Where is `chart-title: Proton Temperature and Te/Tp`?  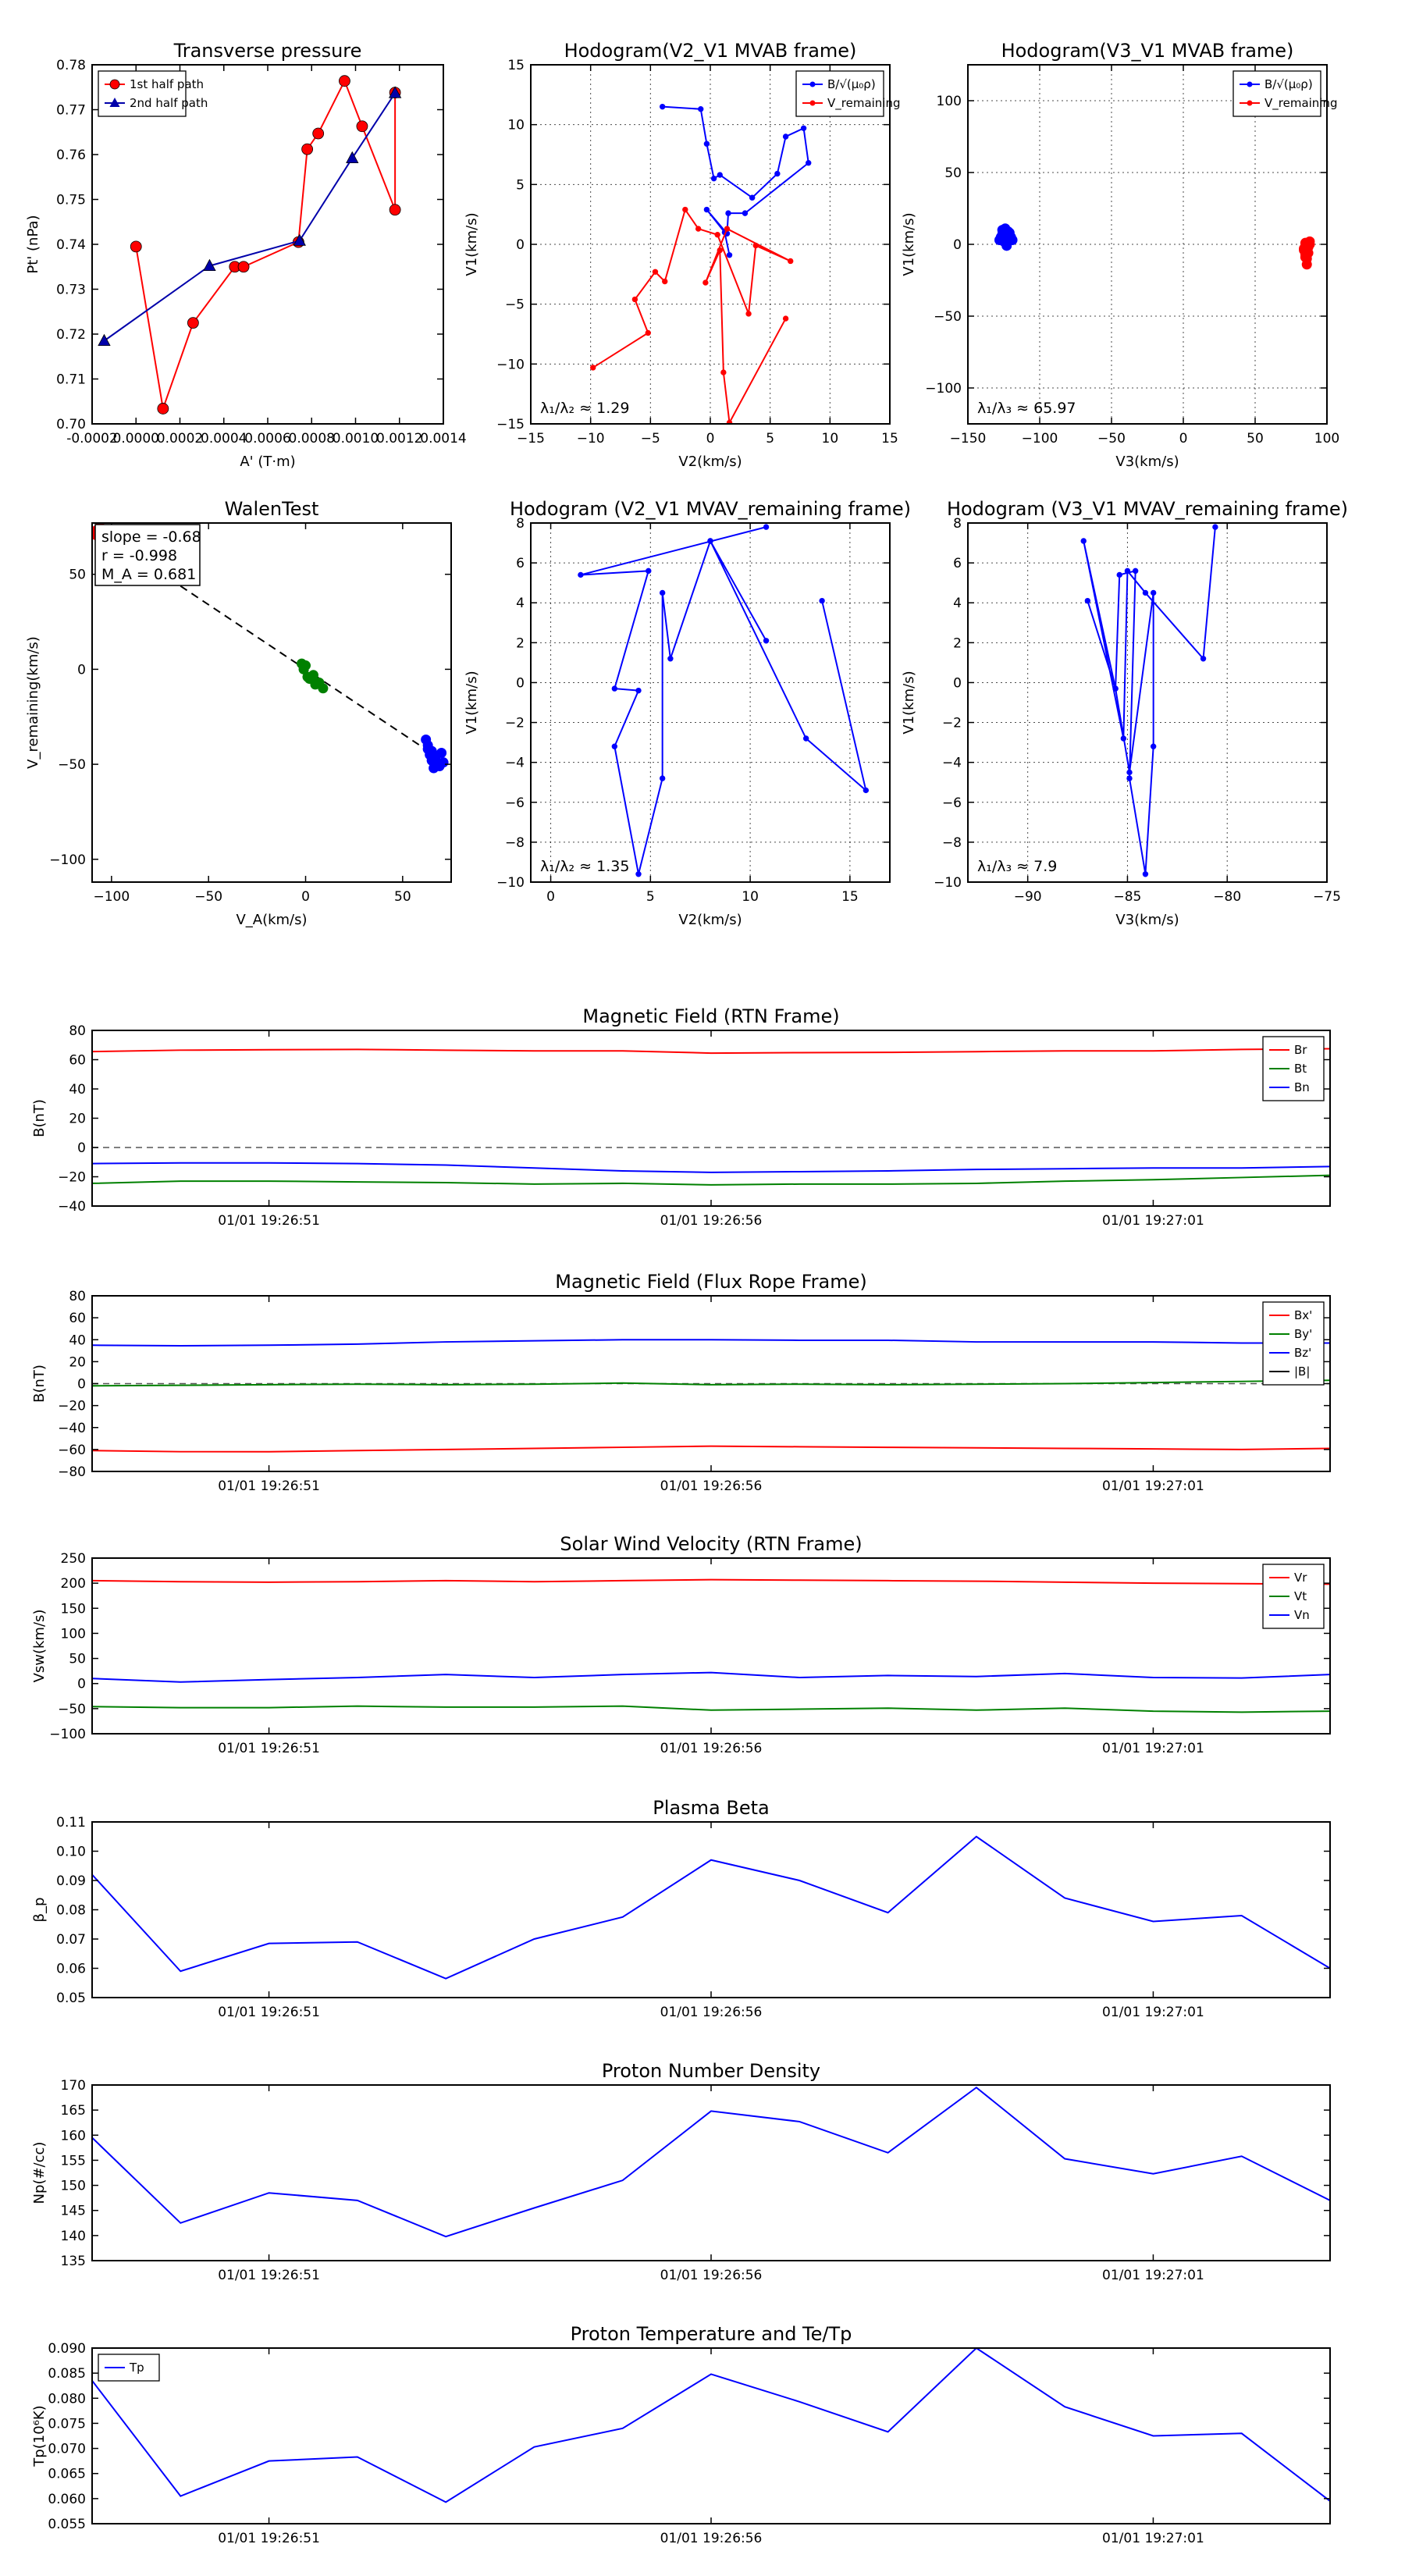
chart-title: Proton Temperature and Te/Tp is located at coordinates (712, 2334).